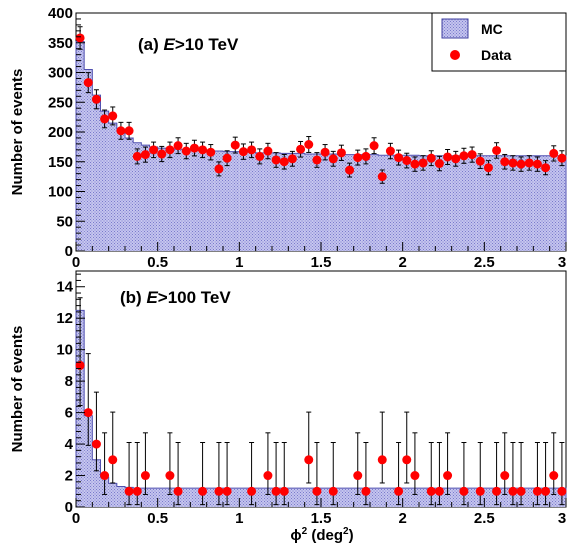  Describe the element at coordinates (64, 318) in the screenshot. I see `y-tick-label: 12` at that location.